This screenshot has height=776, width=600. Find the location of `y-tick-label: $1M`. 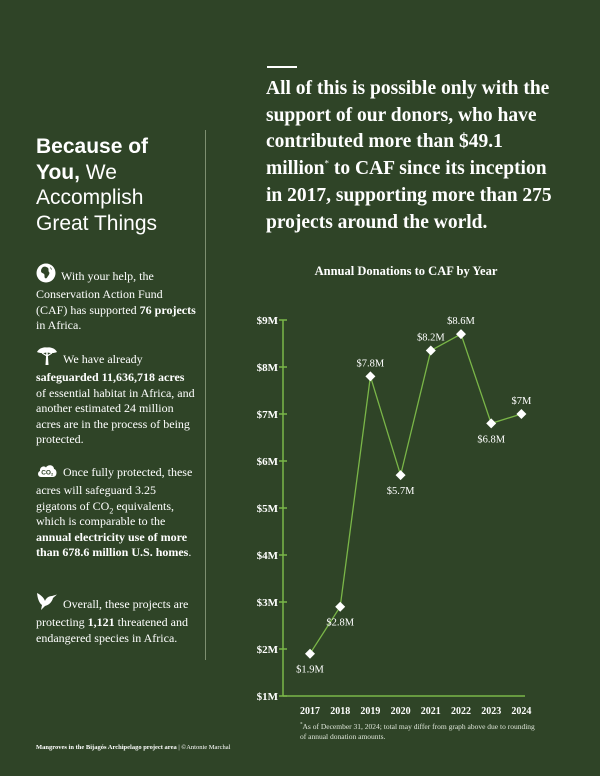

y-tick-label: $1M is located at coordinates (268, 697).